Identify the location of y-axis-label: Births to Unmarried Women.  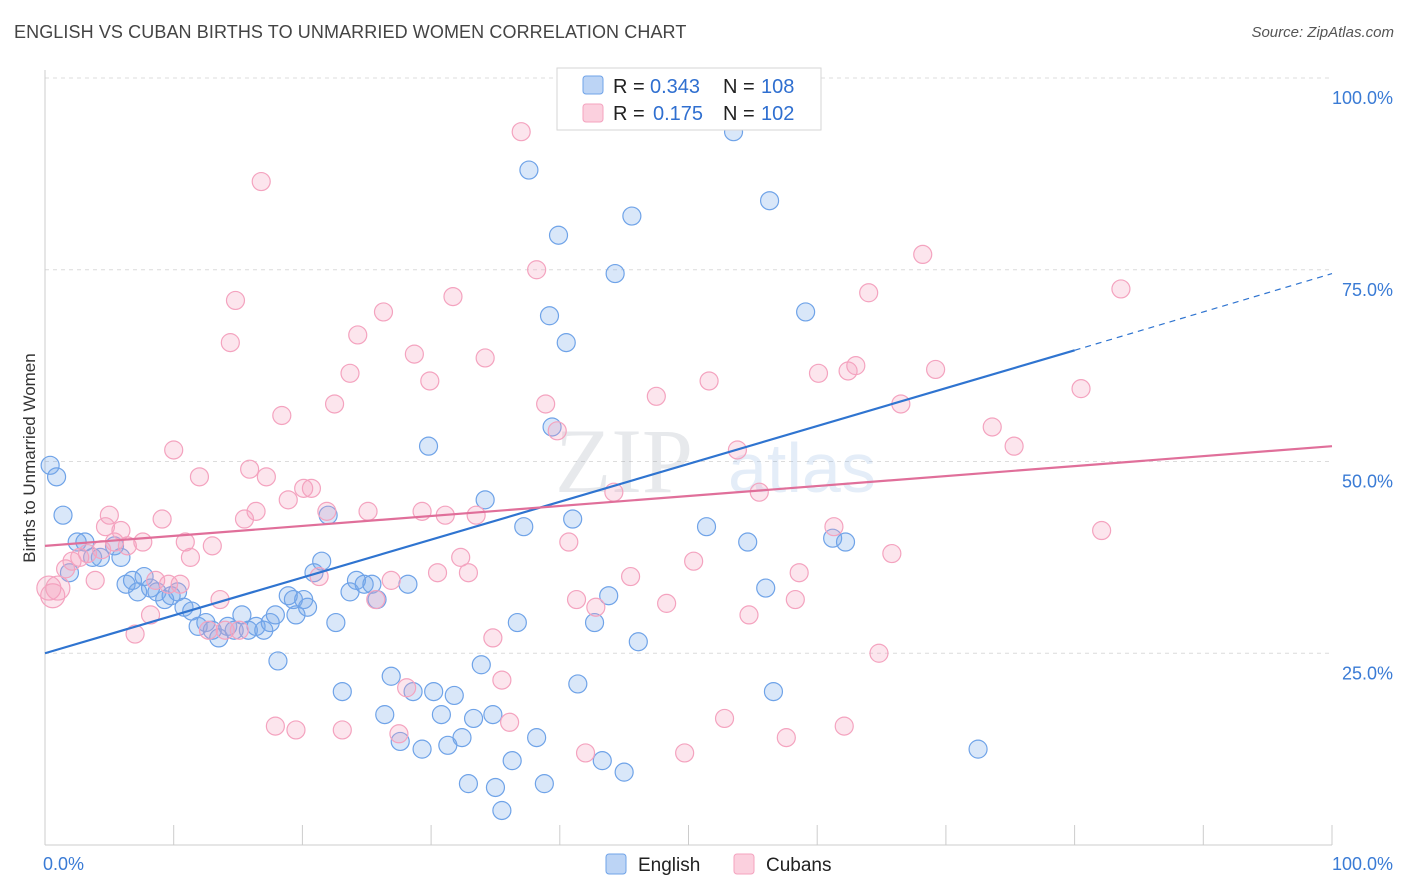
(29, 457).